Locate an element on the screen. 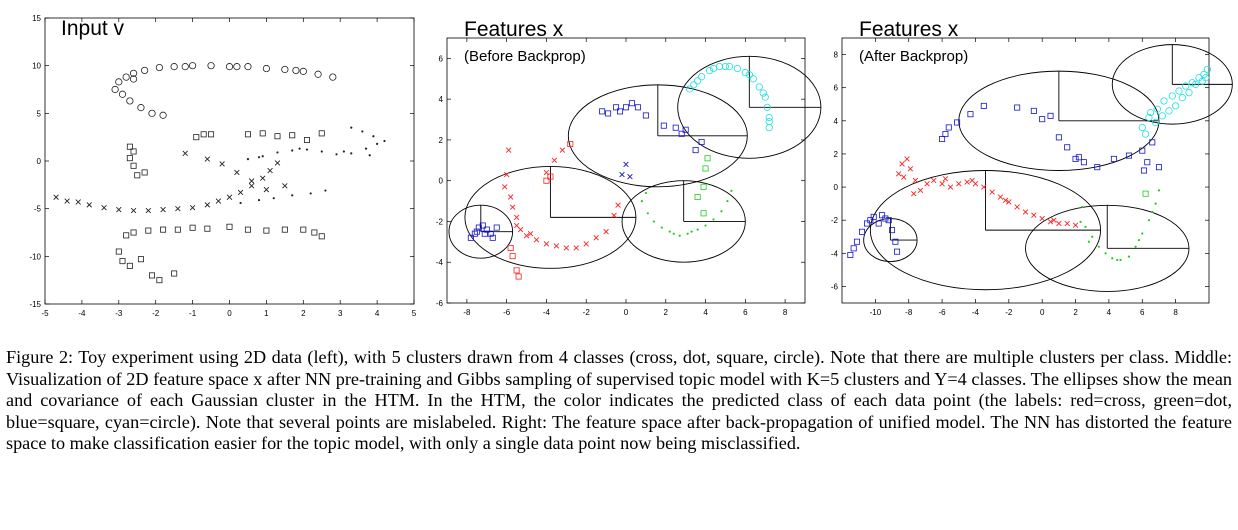  plot-subtitle: (After Backprop) is located at coordinates (913, 56).